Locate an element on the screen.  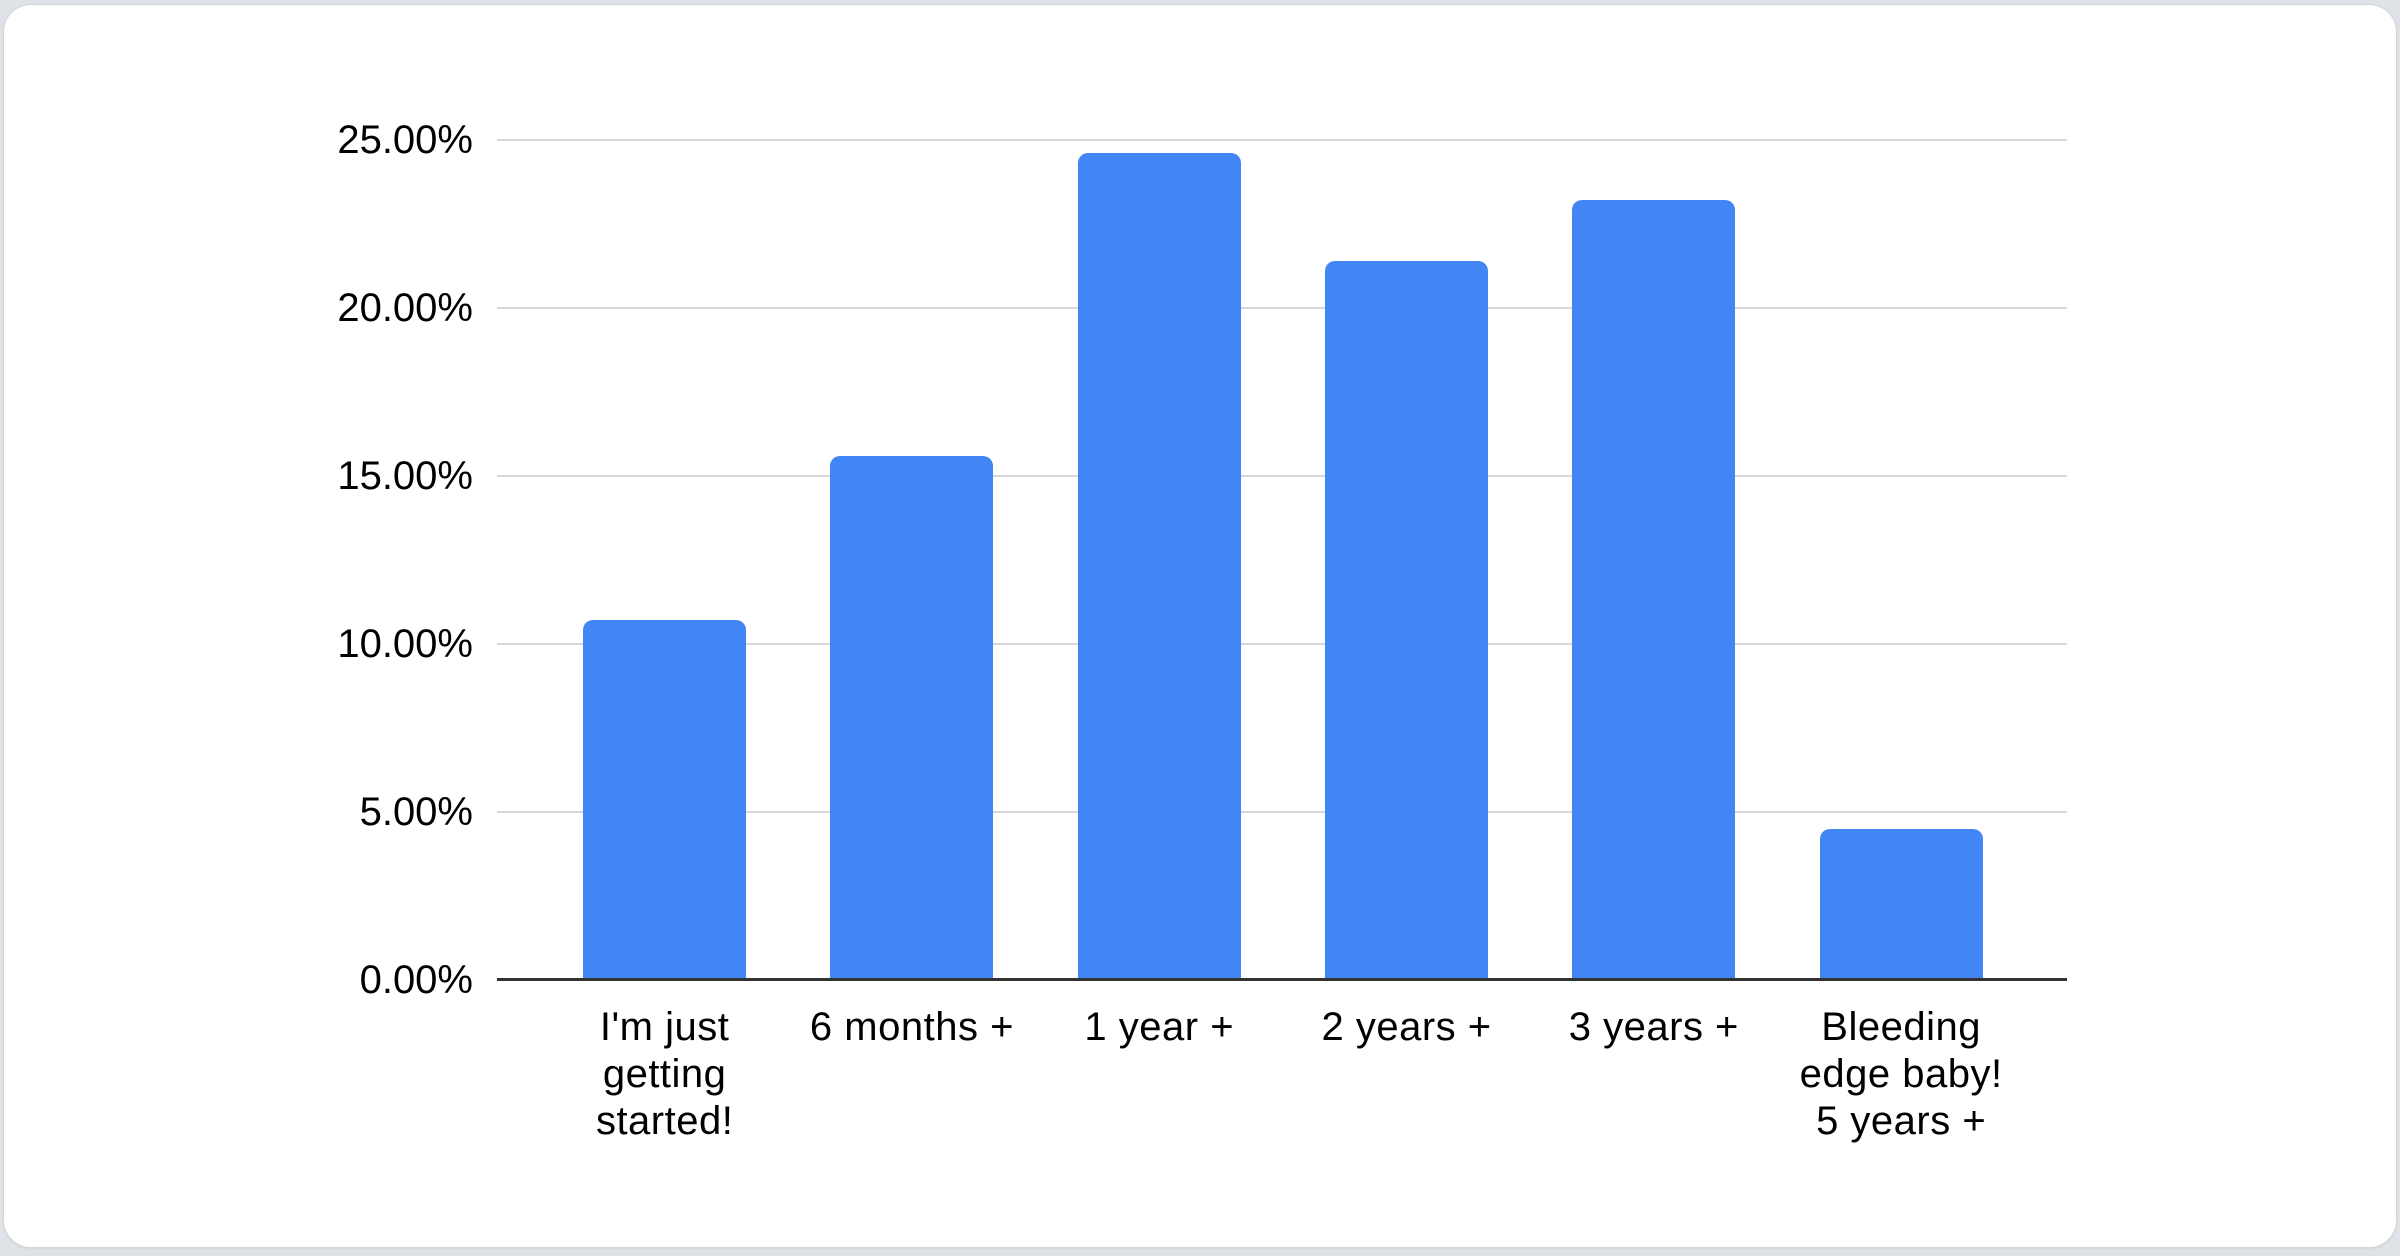
x-category-label: I'm just getting started! is located at coordinates (664, 1074).